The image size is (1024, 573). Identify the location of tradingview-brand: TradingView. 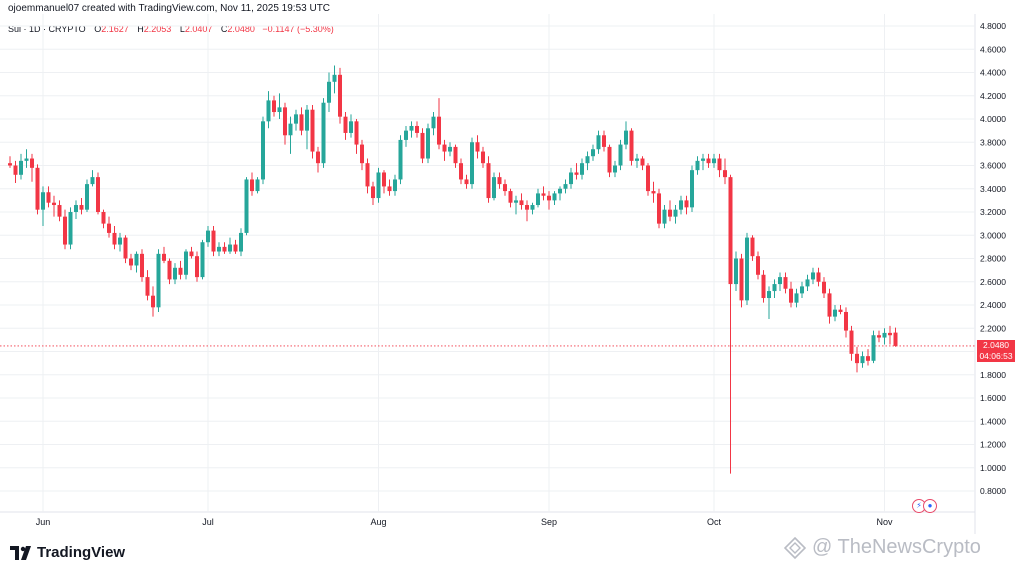
(67, 552).